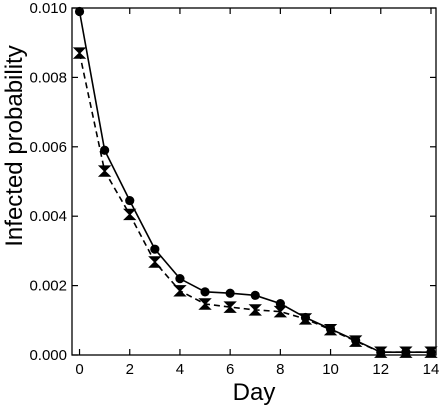 This screenshot has width=440, height=408. What do you see at coordinates (48, 147) in the screenshot?
I see `y-tick-label: 0.006` at bounding box center [48, 147].